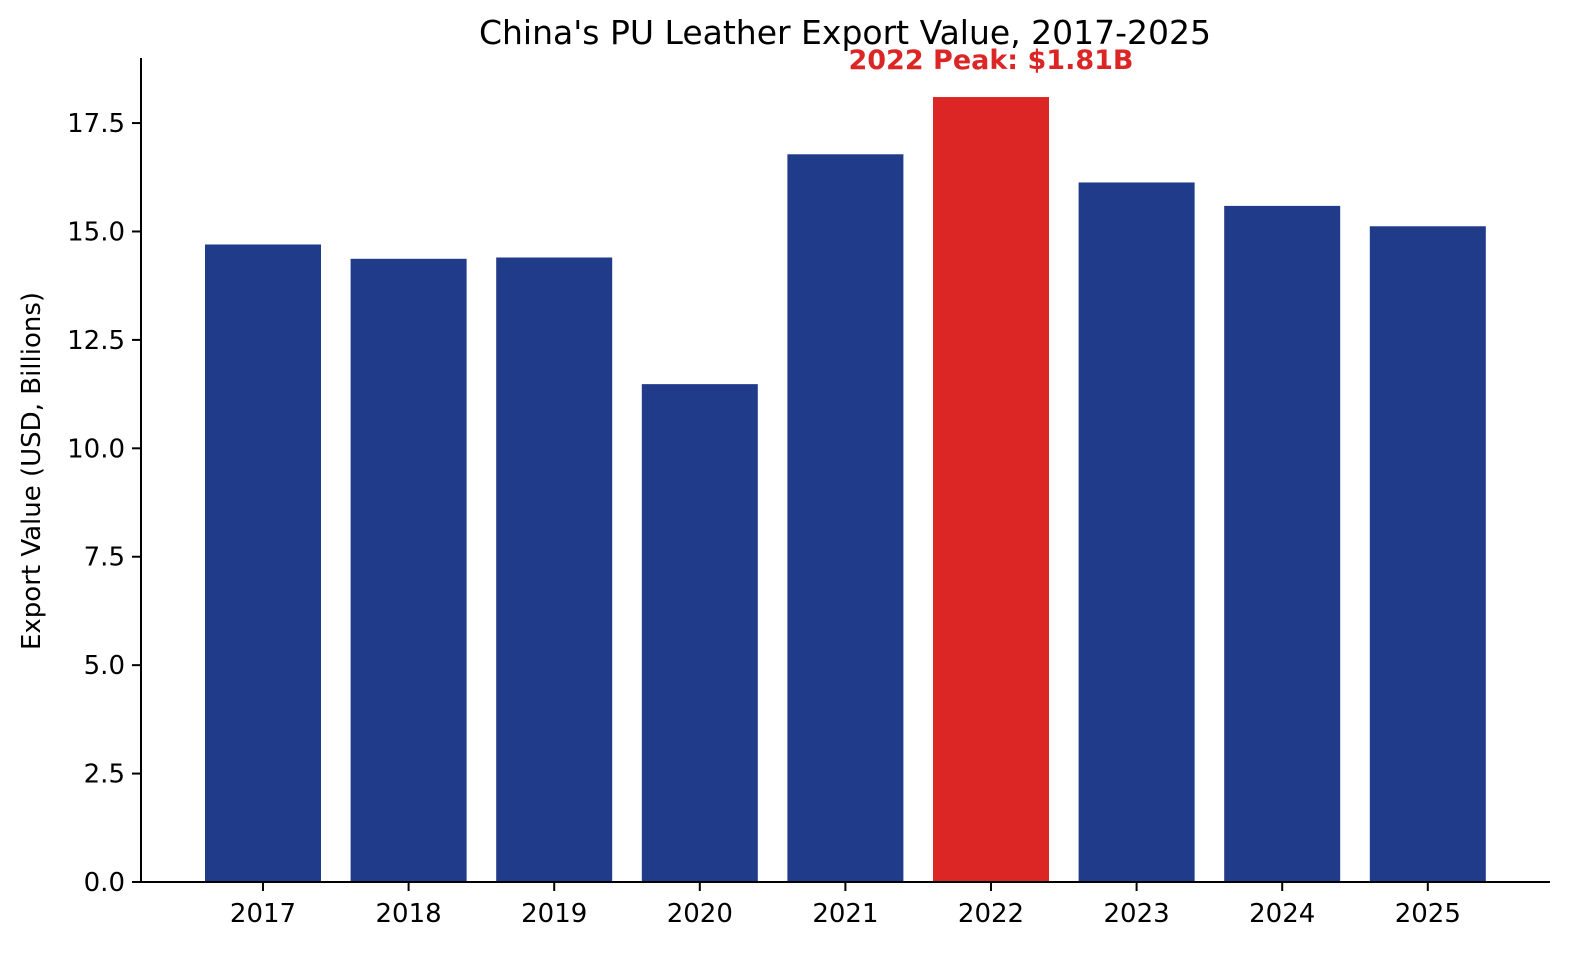  Describe the element at coordinates (96, 232) in the screenshot. I see `y-tick-label: 15.0` at that location.